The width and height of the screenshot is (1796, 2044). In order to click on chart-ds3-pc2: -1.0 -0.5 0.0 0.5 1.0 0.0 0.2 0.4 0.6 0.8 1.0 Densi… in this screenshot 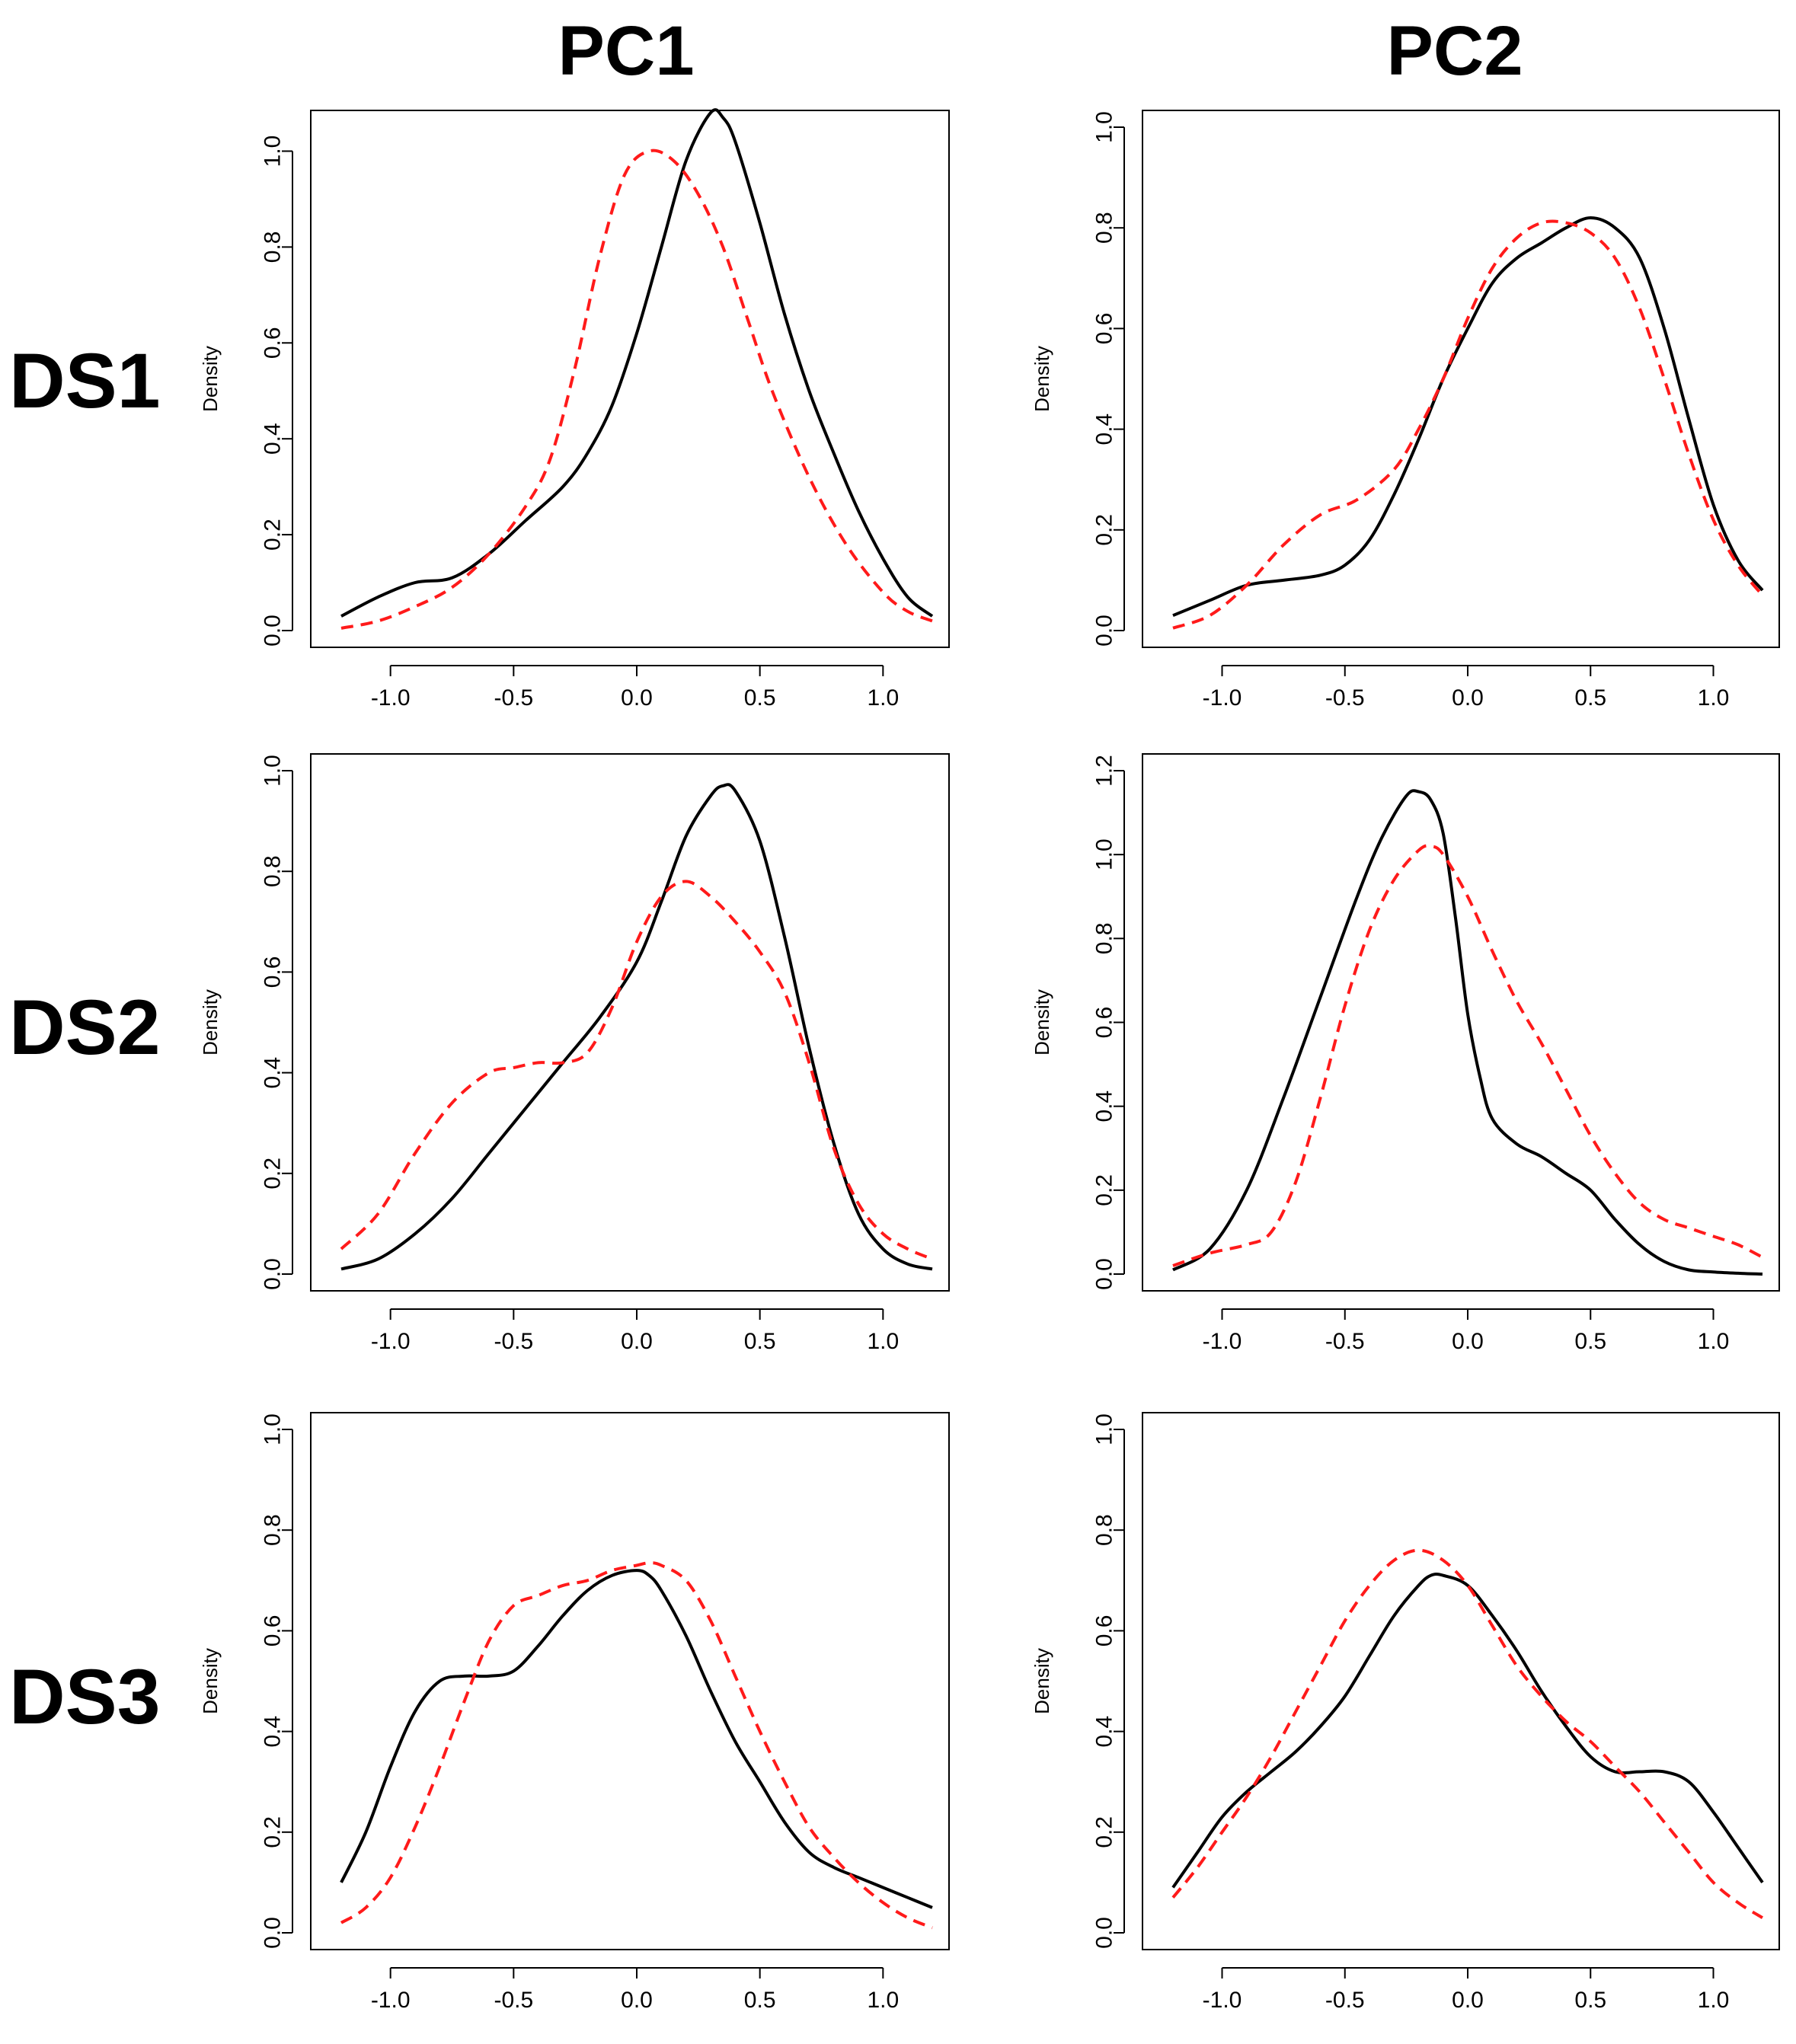, I will do `click(1405, 1712)`.